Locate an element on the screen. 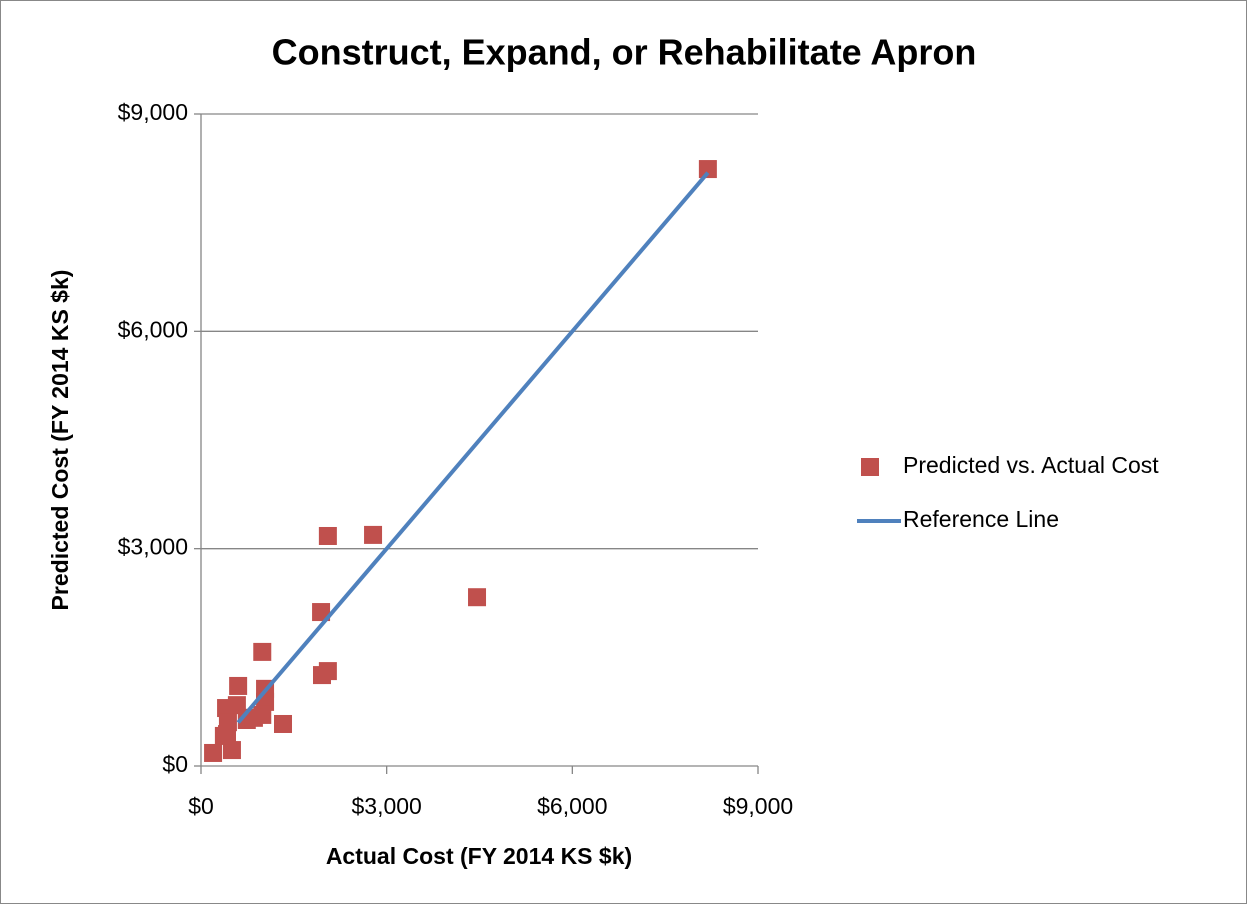 This screenshot has width=1247, height=904. chart-title: Construct, Expand, or Rehabilitate Apron is located at coordinates (624, 52).